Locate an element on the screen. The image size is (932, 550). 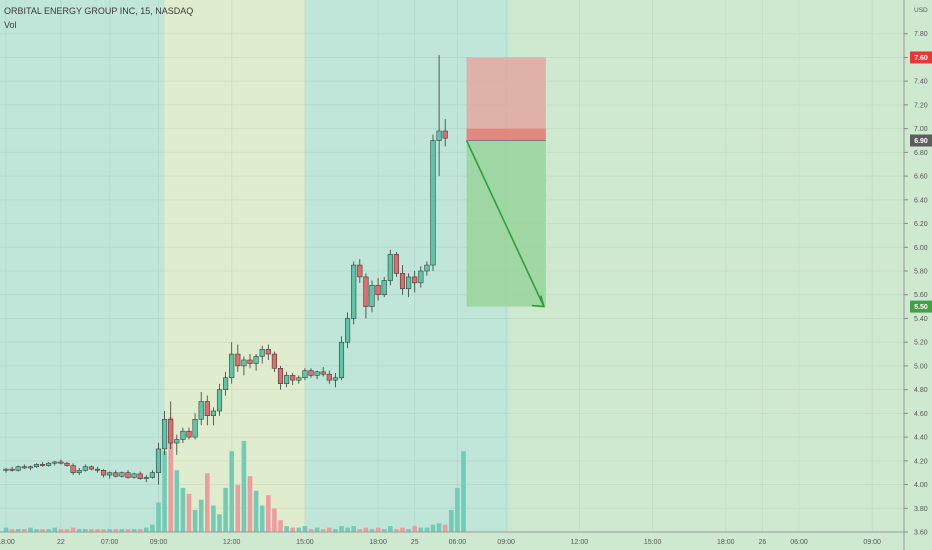
time-tick-label: 26 is located at coordinates (763, 542).